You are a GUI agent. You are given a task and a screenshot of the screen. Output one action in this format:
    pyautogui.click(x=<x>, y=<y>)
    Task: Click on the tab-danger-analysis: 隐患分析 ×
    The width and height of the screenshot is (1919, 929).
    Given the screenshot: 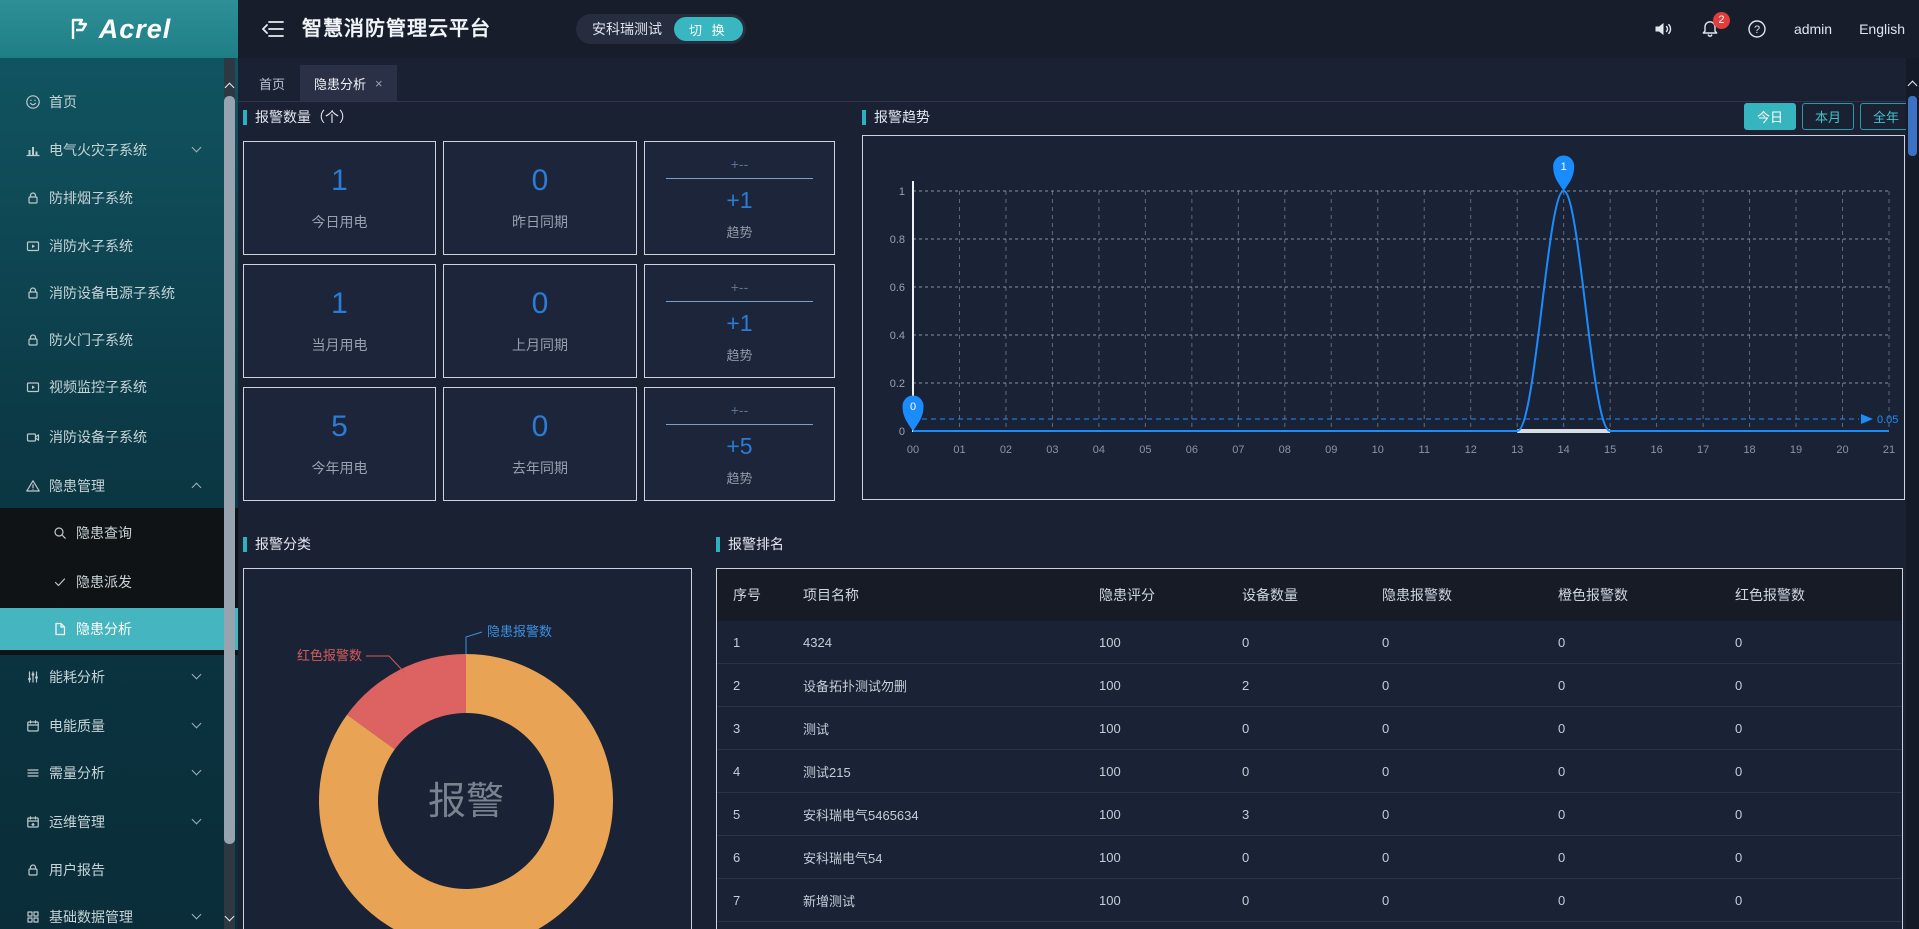 What is the action you would take?
    pyautogui.click(x=348, y=83)
    